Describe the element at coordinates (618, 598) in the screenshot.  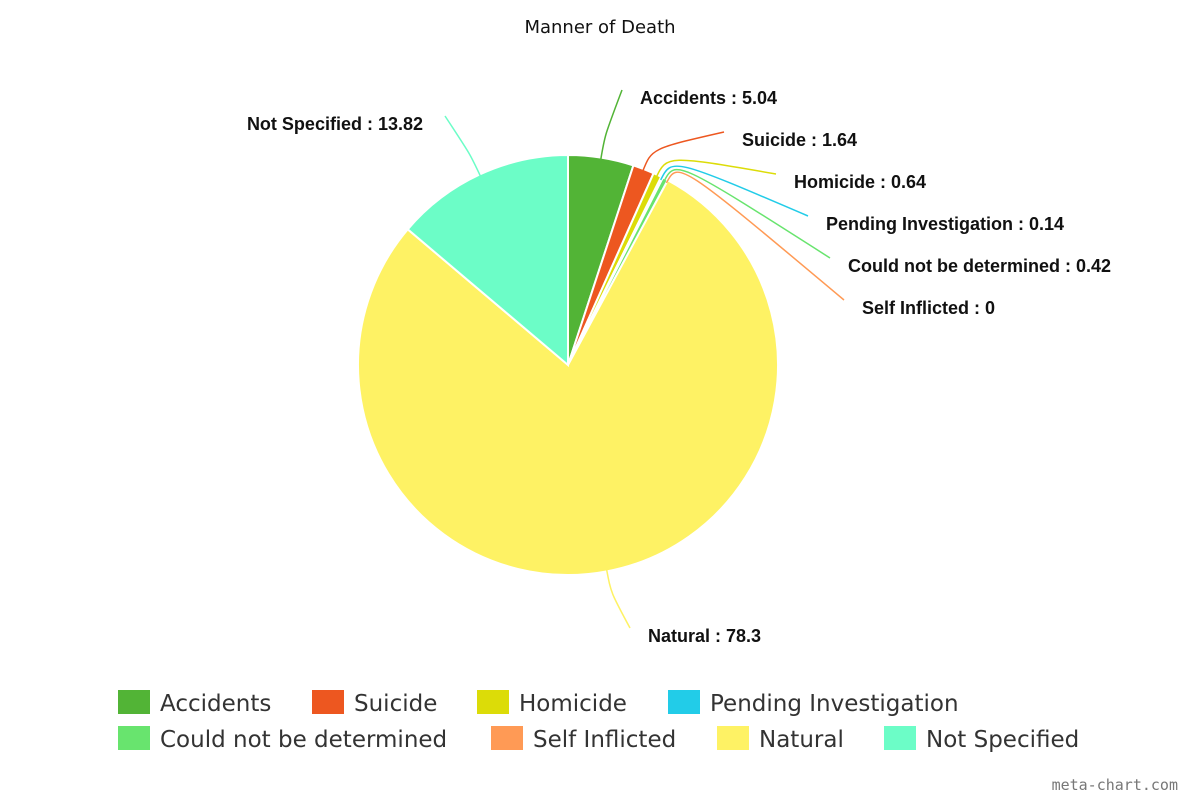
I see `leader-line-natural` at that location.